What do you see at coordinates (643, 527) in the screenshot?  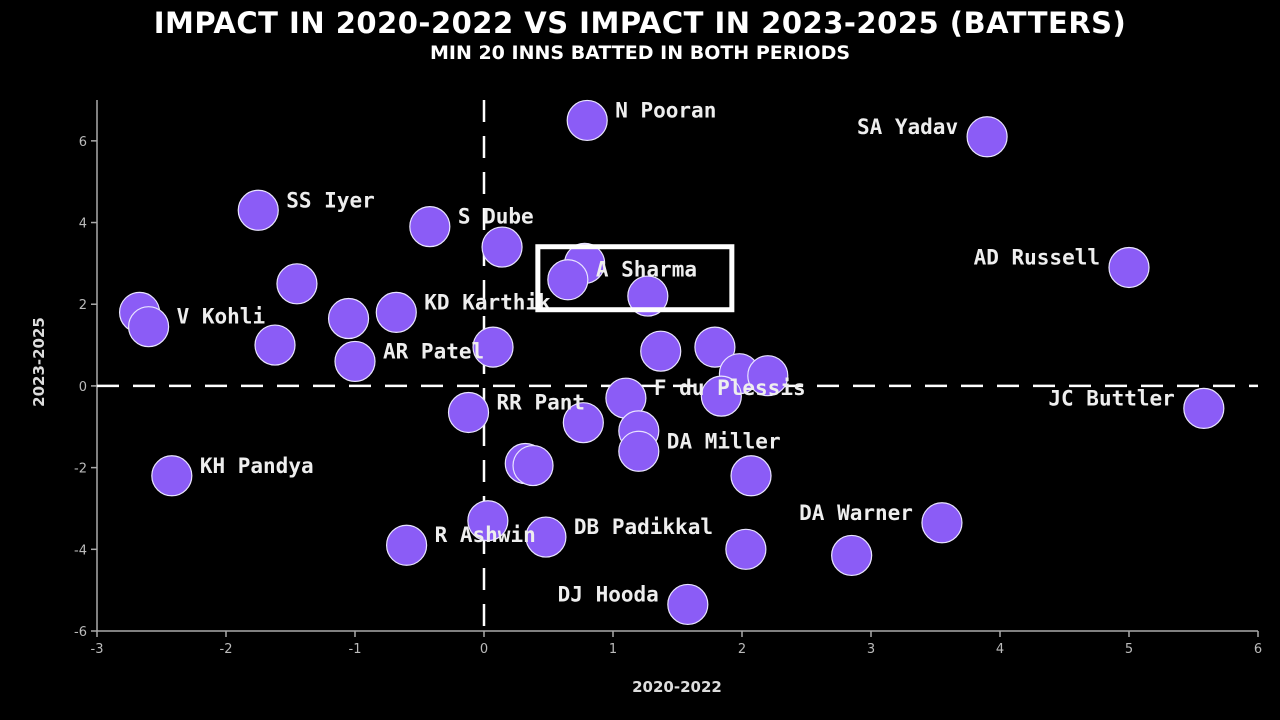 I see `point-label: DB Padikkal` at bounding box center [643, 527].